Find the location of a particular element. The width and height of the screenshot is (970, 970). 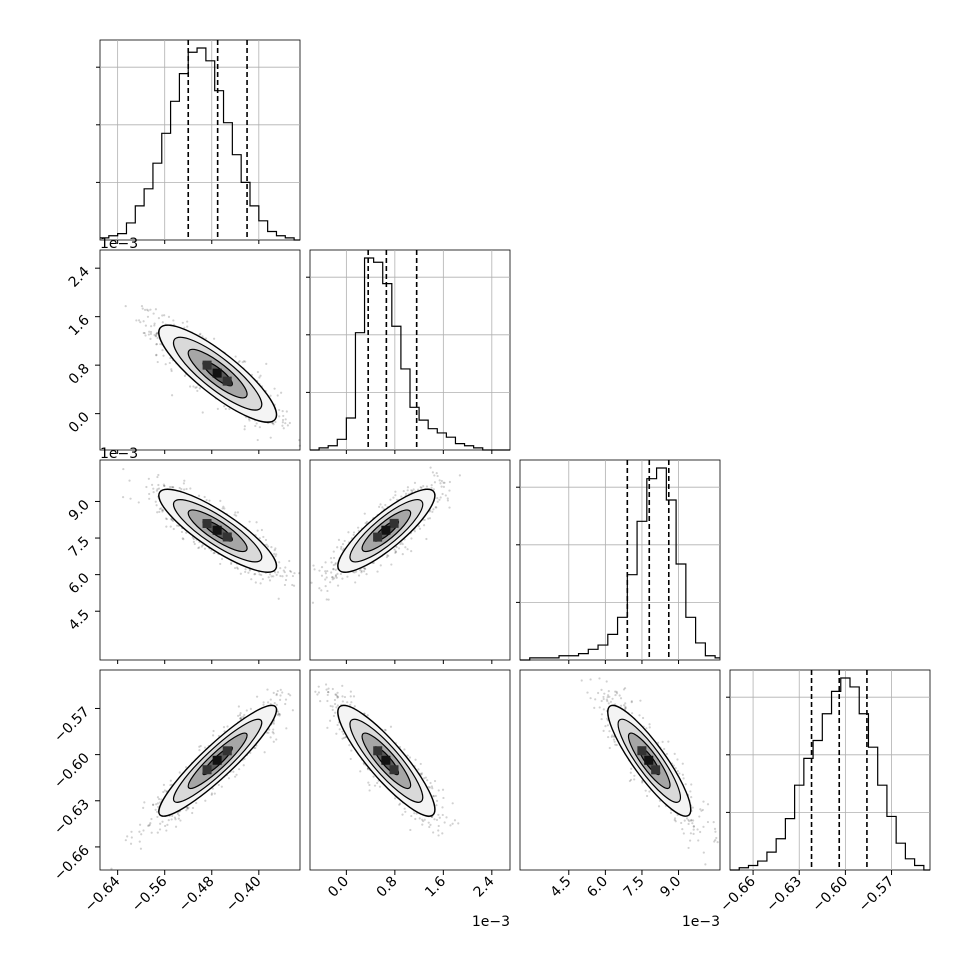

histogram-step is located at coordinates (410, 354).